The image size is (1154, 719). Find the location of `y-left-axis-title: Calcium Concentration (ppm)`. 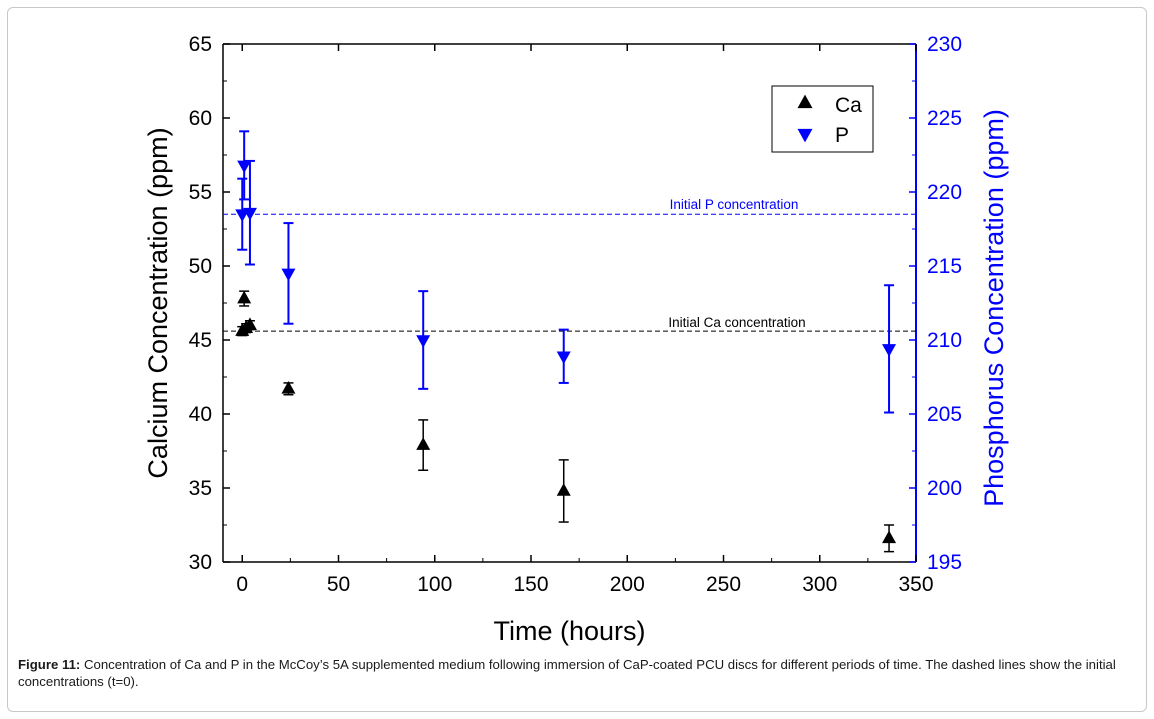

y-left-axis-title: Calcium Concentration (ppm) is located at coordinates (158, 302).